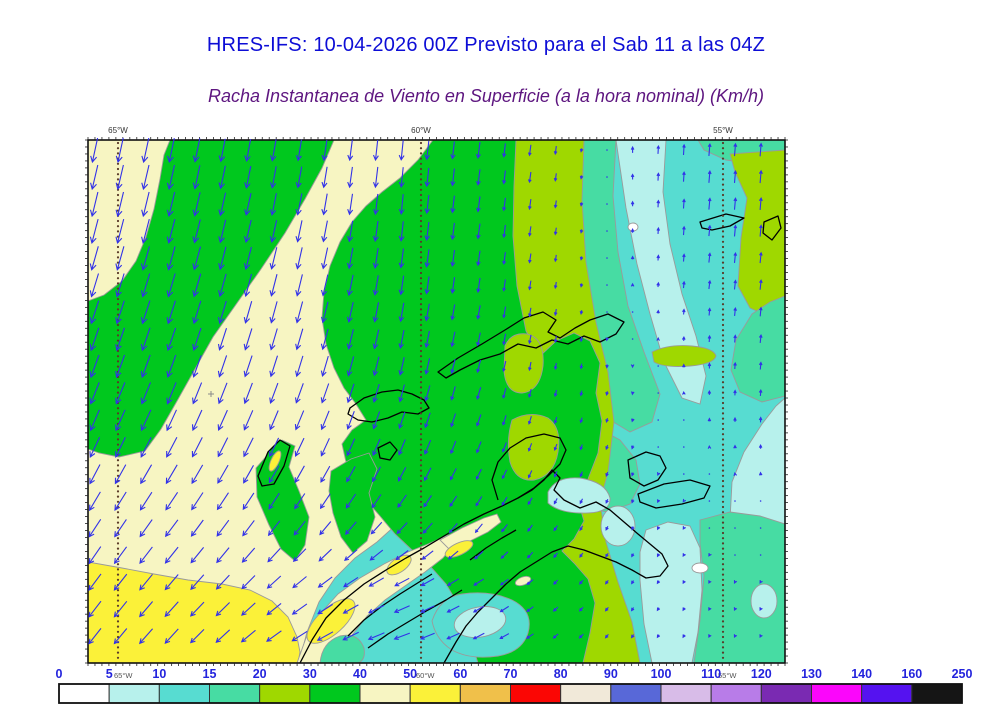 The height and width of the screenshot is (707, 1000). Describe the element at coordinates (757, 233) in the screenshot. I see `patch-20-30-topright` at that location.